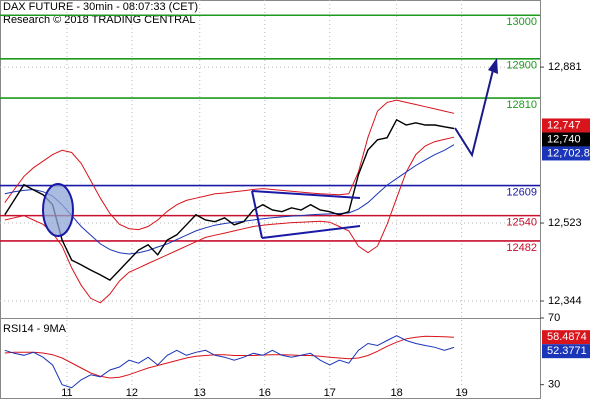  I want to click on x-tick-label: 16, so click(265, 393).